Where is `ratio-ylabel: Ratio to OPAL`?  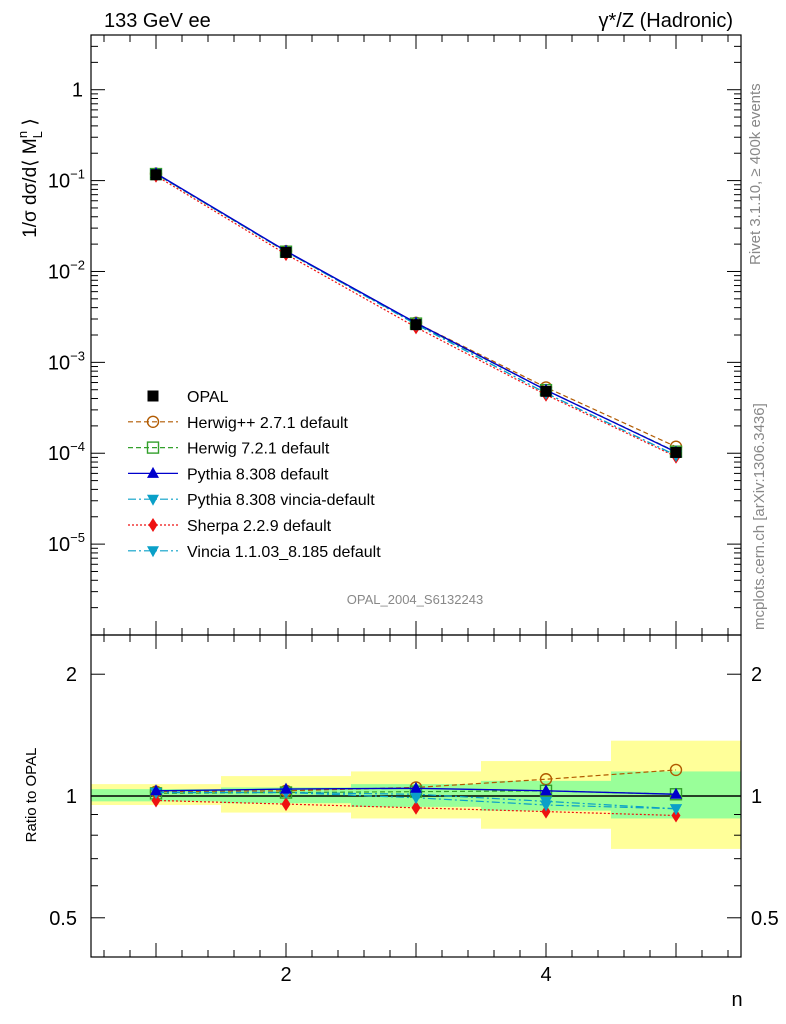 ratio-ylabel: Ratio to OPAL is located at coordinates (31, 795).